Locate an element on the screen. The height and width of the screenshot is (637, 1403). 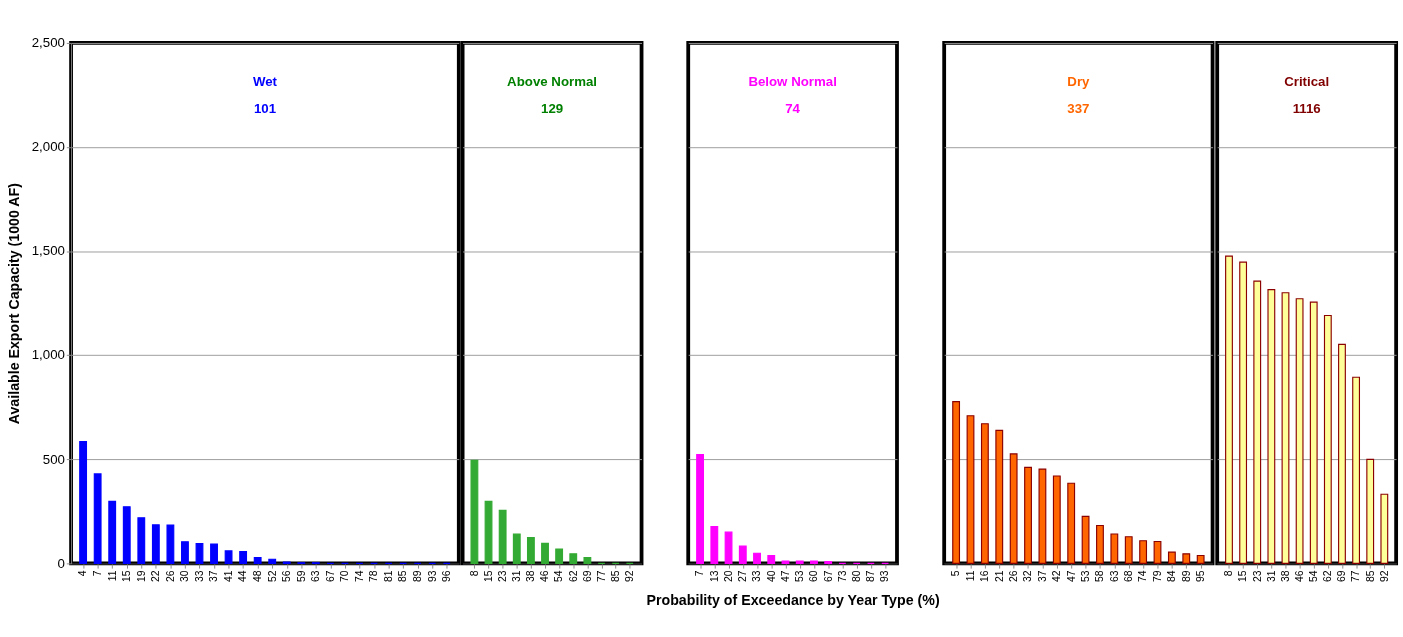
x-tick-label: 84 is located at coordinates (1172, 576).